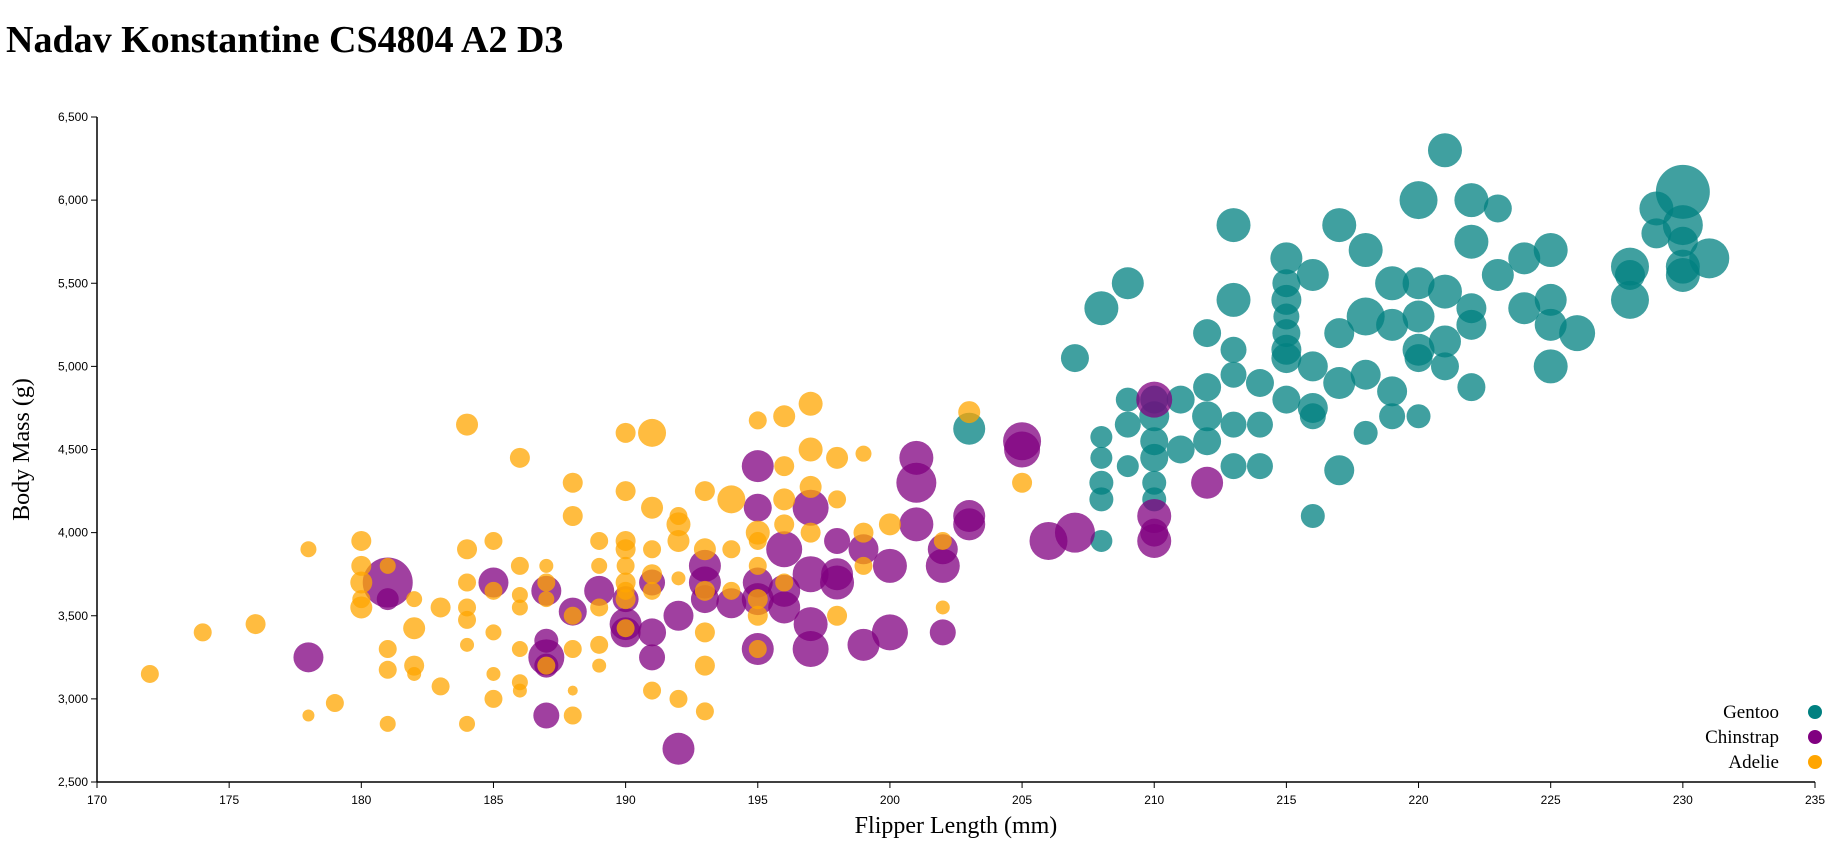  Describe the element at coordinates (1815, 800) in the screenshot. I see `x-tick-label: 235` at that location.